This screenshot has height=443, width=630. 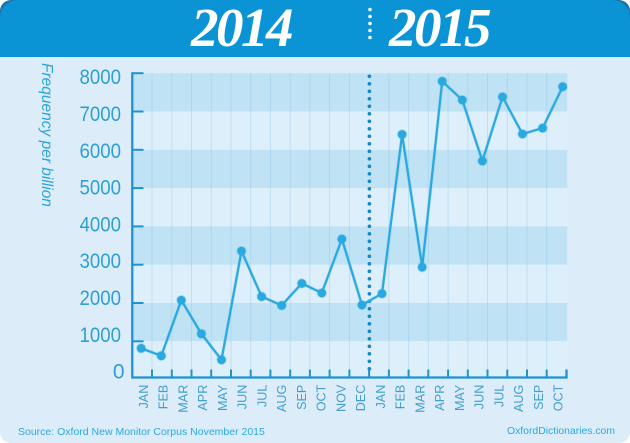 I want to click on svg-text: 1000, so click(x=101, y=335).